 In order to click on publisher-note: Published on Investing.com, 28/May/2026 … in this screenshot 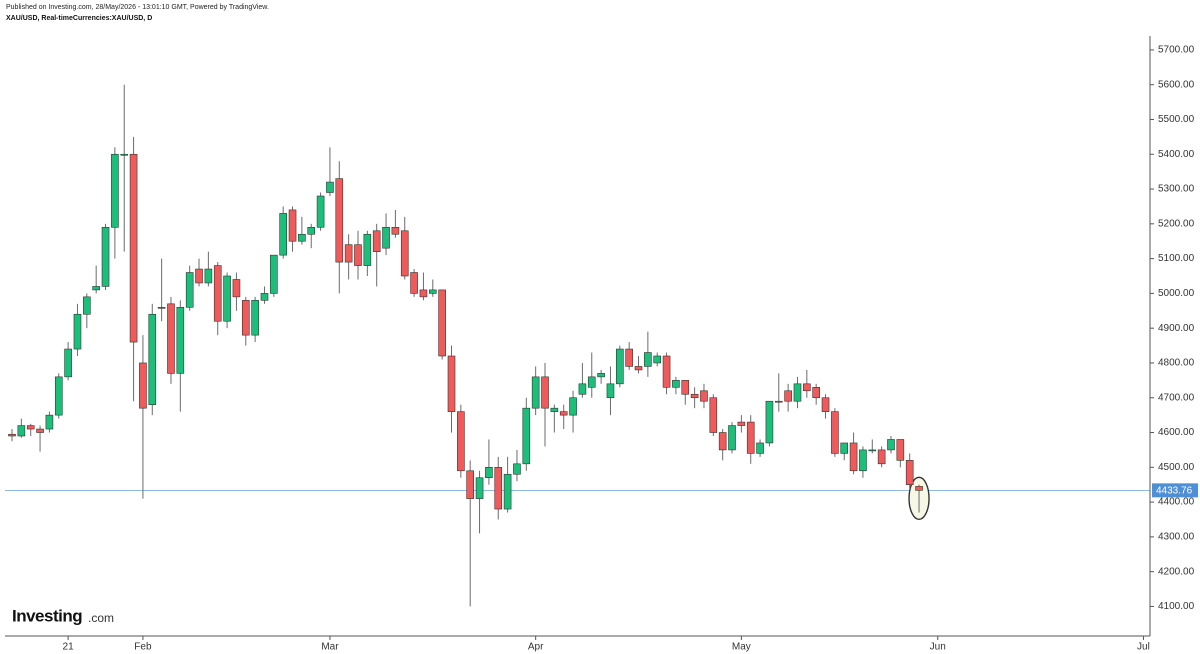, I will do `click(137, 7)`.